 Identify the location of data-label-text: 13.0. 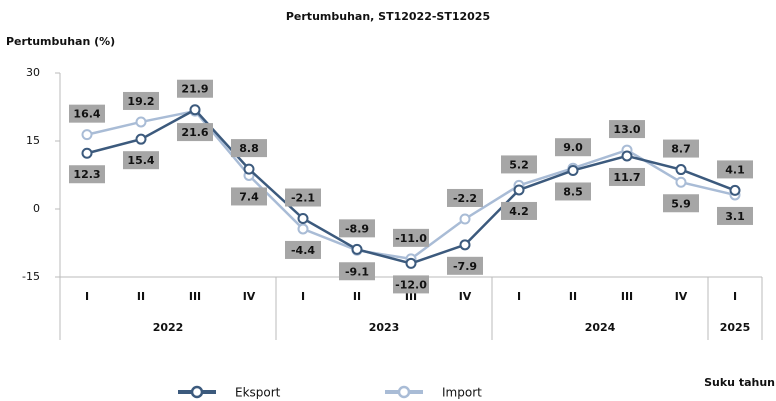
(626, 129).